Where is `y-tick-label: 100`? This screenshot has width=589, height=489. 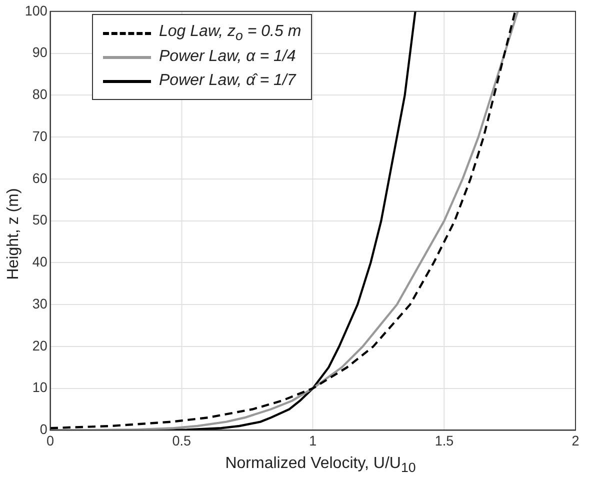 y-tick-label: 100 is located at coordinates (36, 10).